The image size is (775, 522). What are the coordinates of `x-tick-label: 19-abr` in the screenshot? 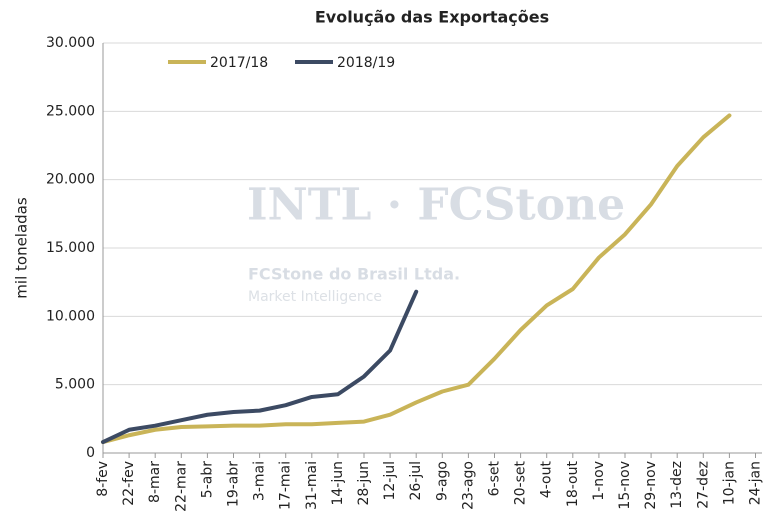 It's located at (234, 484).